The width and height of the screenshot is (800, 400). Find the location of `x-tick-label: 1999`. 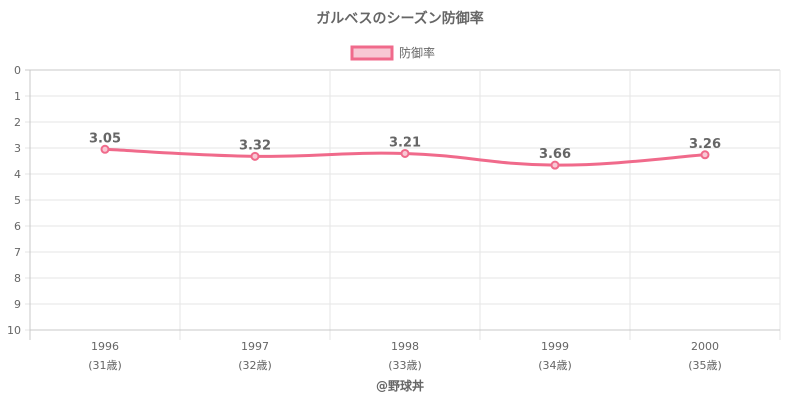

x-tick-label: 1999 is located at coordinates (555, 346).